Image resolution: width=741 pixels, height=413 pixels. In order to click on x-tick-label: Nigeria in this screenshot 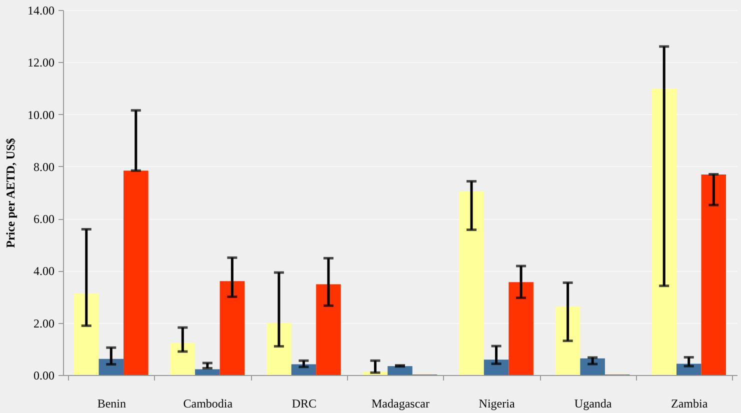, I will do `click(497, 403)`.